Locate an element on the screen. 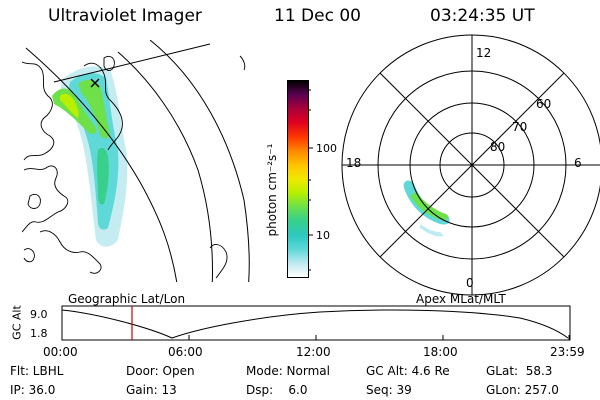  instrument-title: Ultraviolet Imager is located at coordinates (125, 16).